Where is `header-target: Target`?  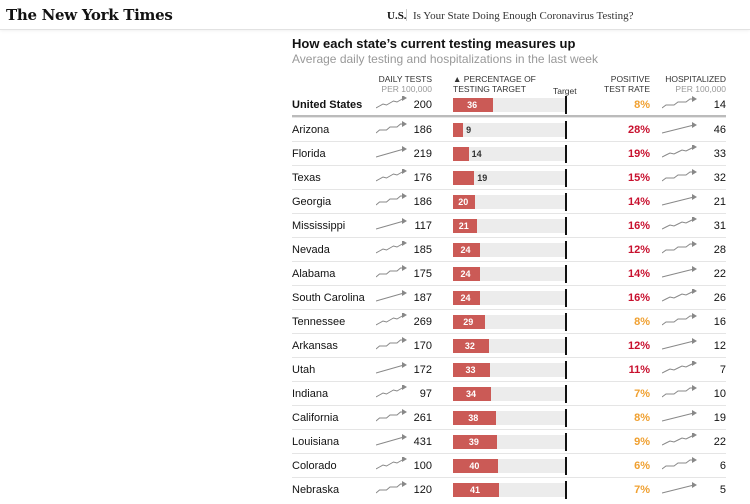 header-target: Target is located at coordinates (565, 91).